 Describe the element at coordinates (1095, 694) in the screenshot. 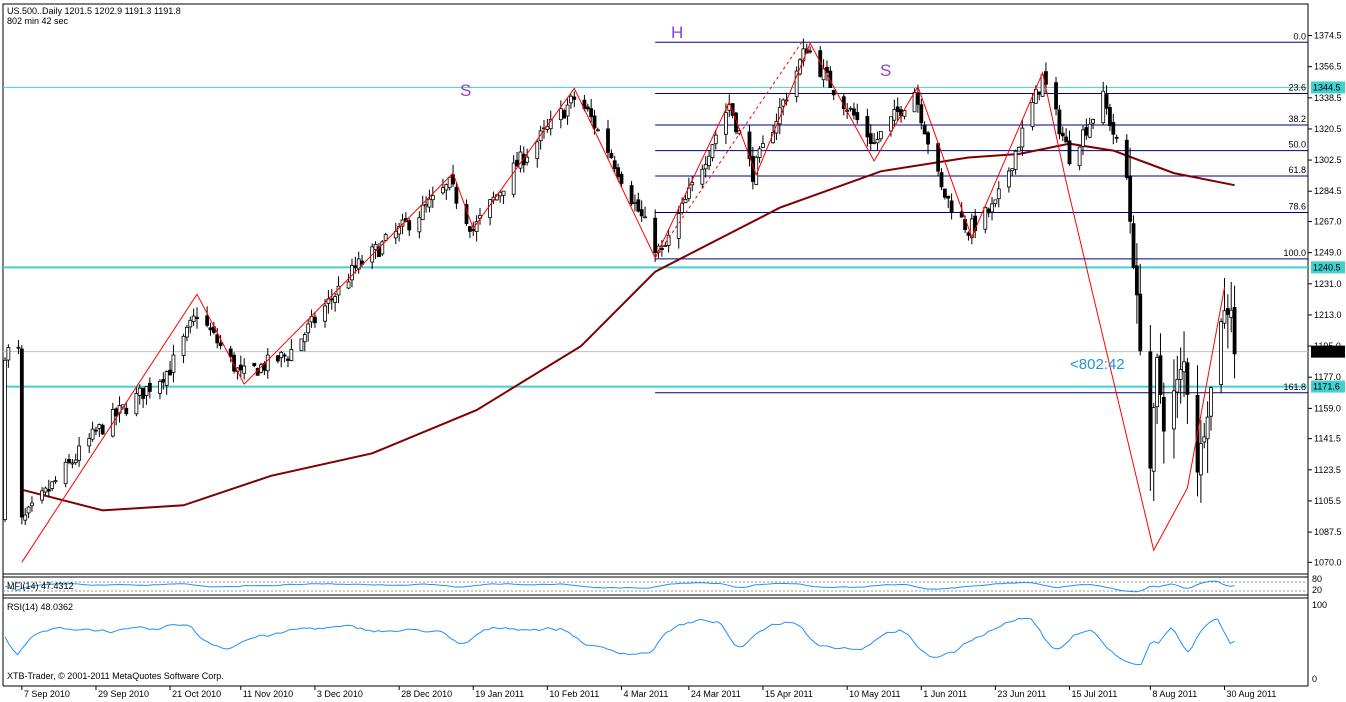

I see `date-tick-label: 15 Jul 2011` at that location.